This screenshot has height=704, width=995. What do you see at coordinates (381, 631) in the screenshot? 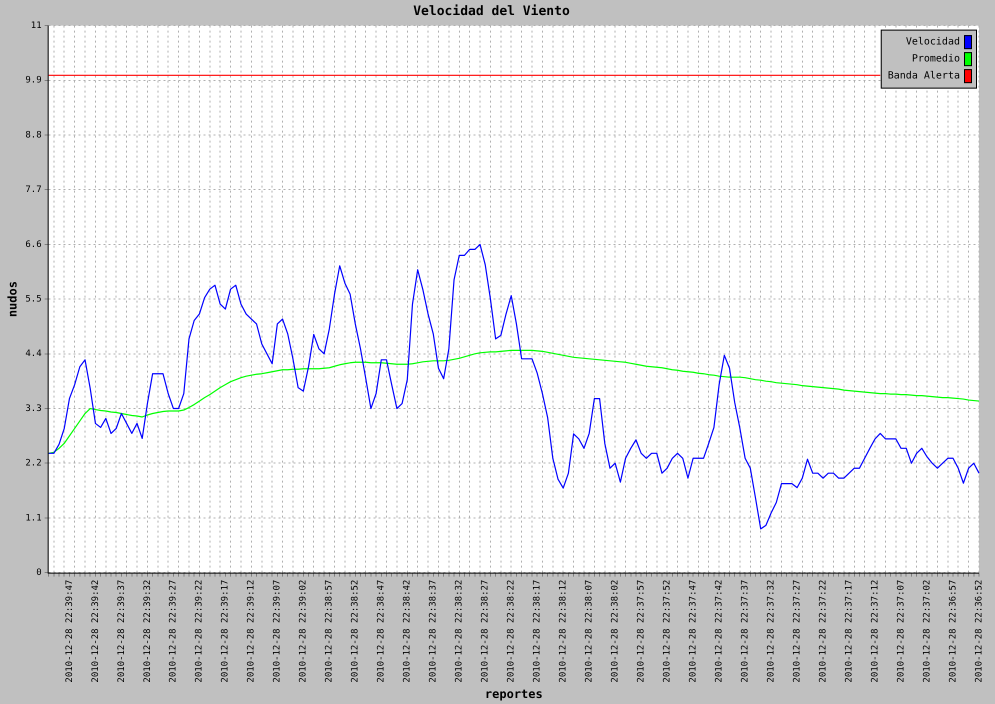
I see `x-tick-label: 2010-12-28 22:38:47` at bounding box center [381, 631].